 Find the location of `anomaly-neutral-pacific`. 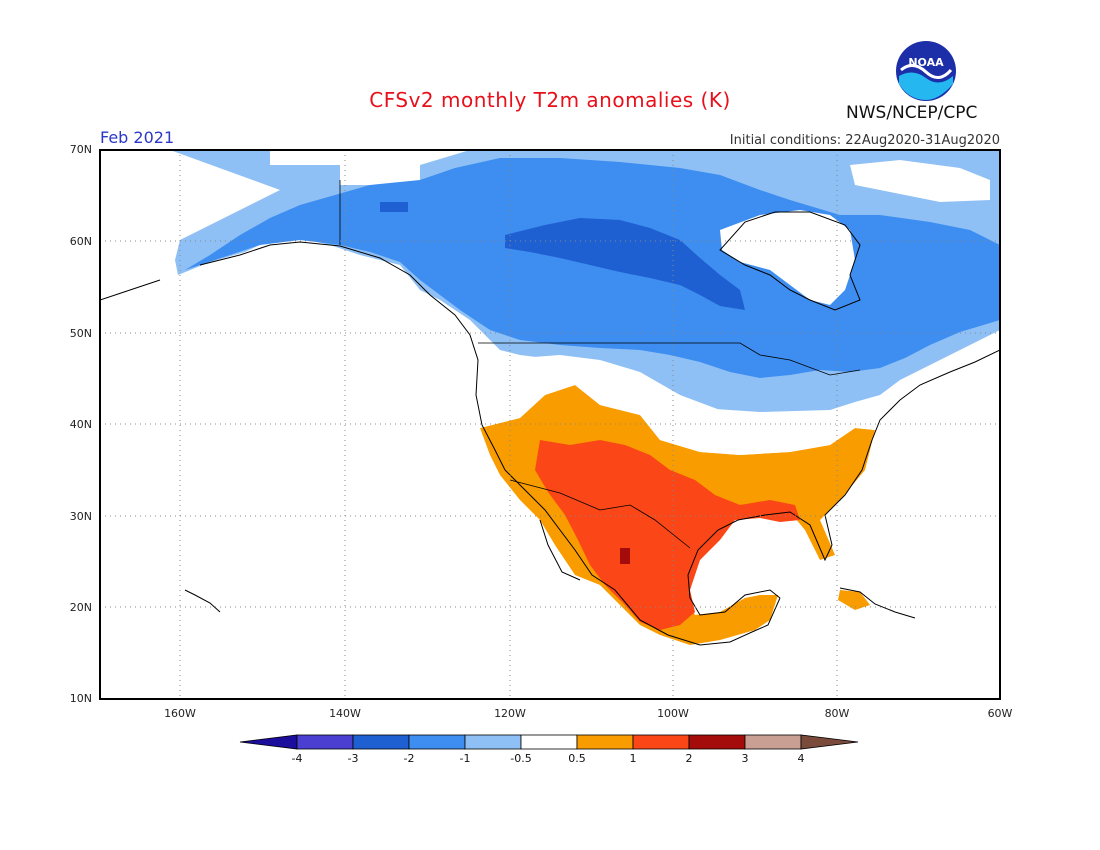

anomaly-neutral-pacific is located at coordinates (135, 192).